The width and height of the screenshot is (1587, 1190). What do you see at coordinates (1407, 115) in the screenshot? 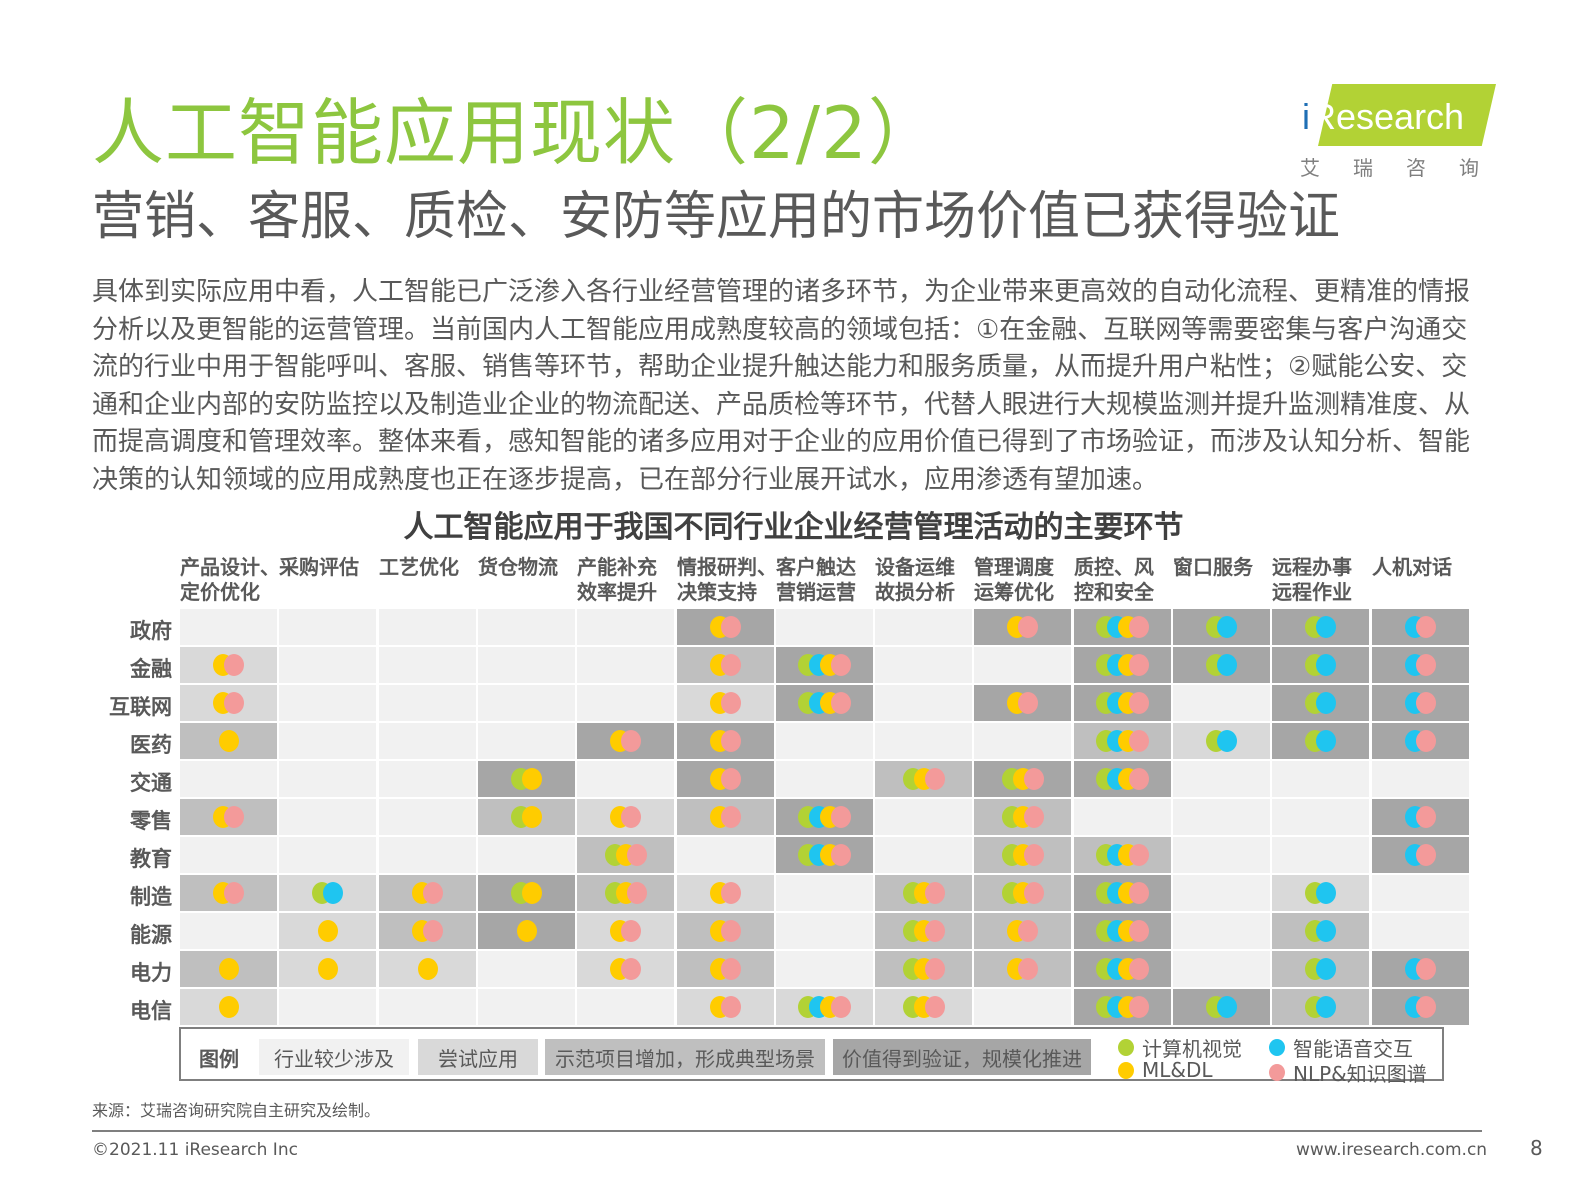
I see `logo-banner` at bounding box center [1407, 115].